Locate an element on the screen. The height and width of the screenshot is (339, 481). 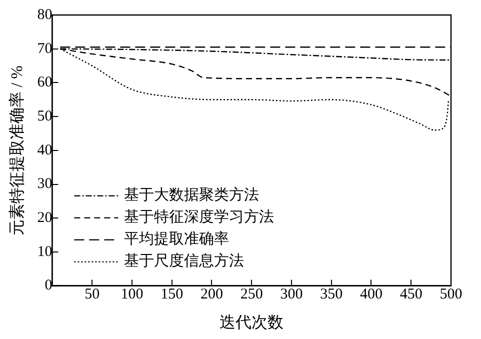
x-tick-label: 150 is located at coordinates (172, 294).